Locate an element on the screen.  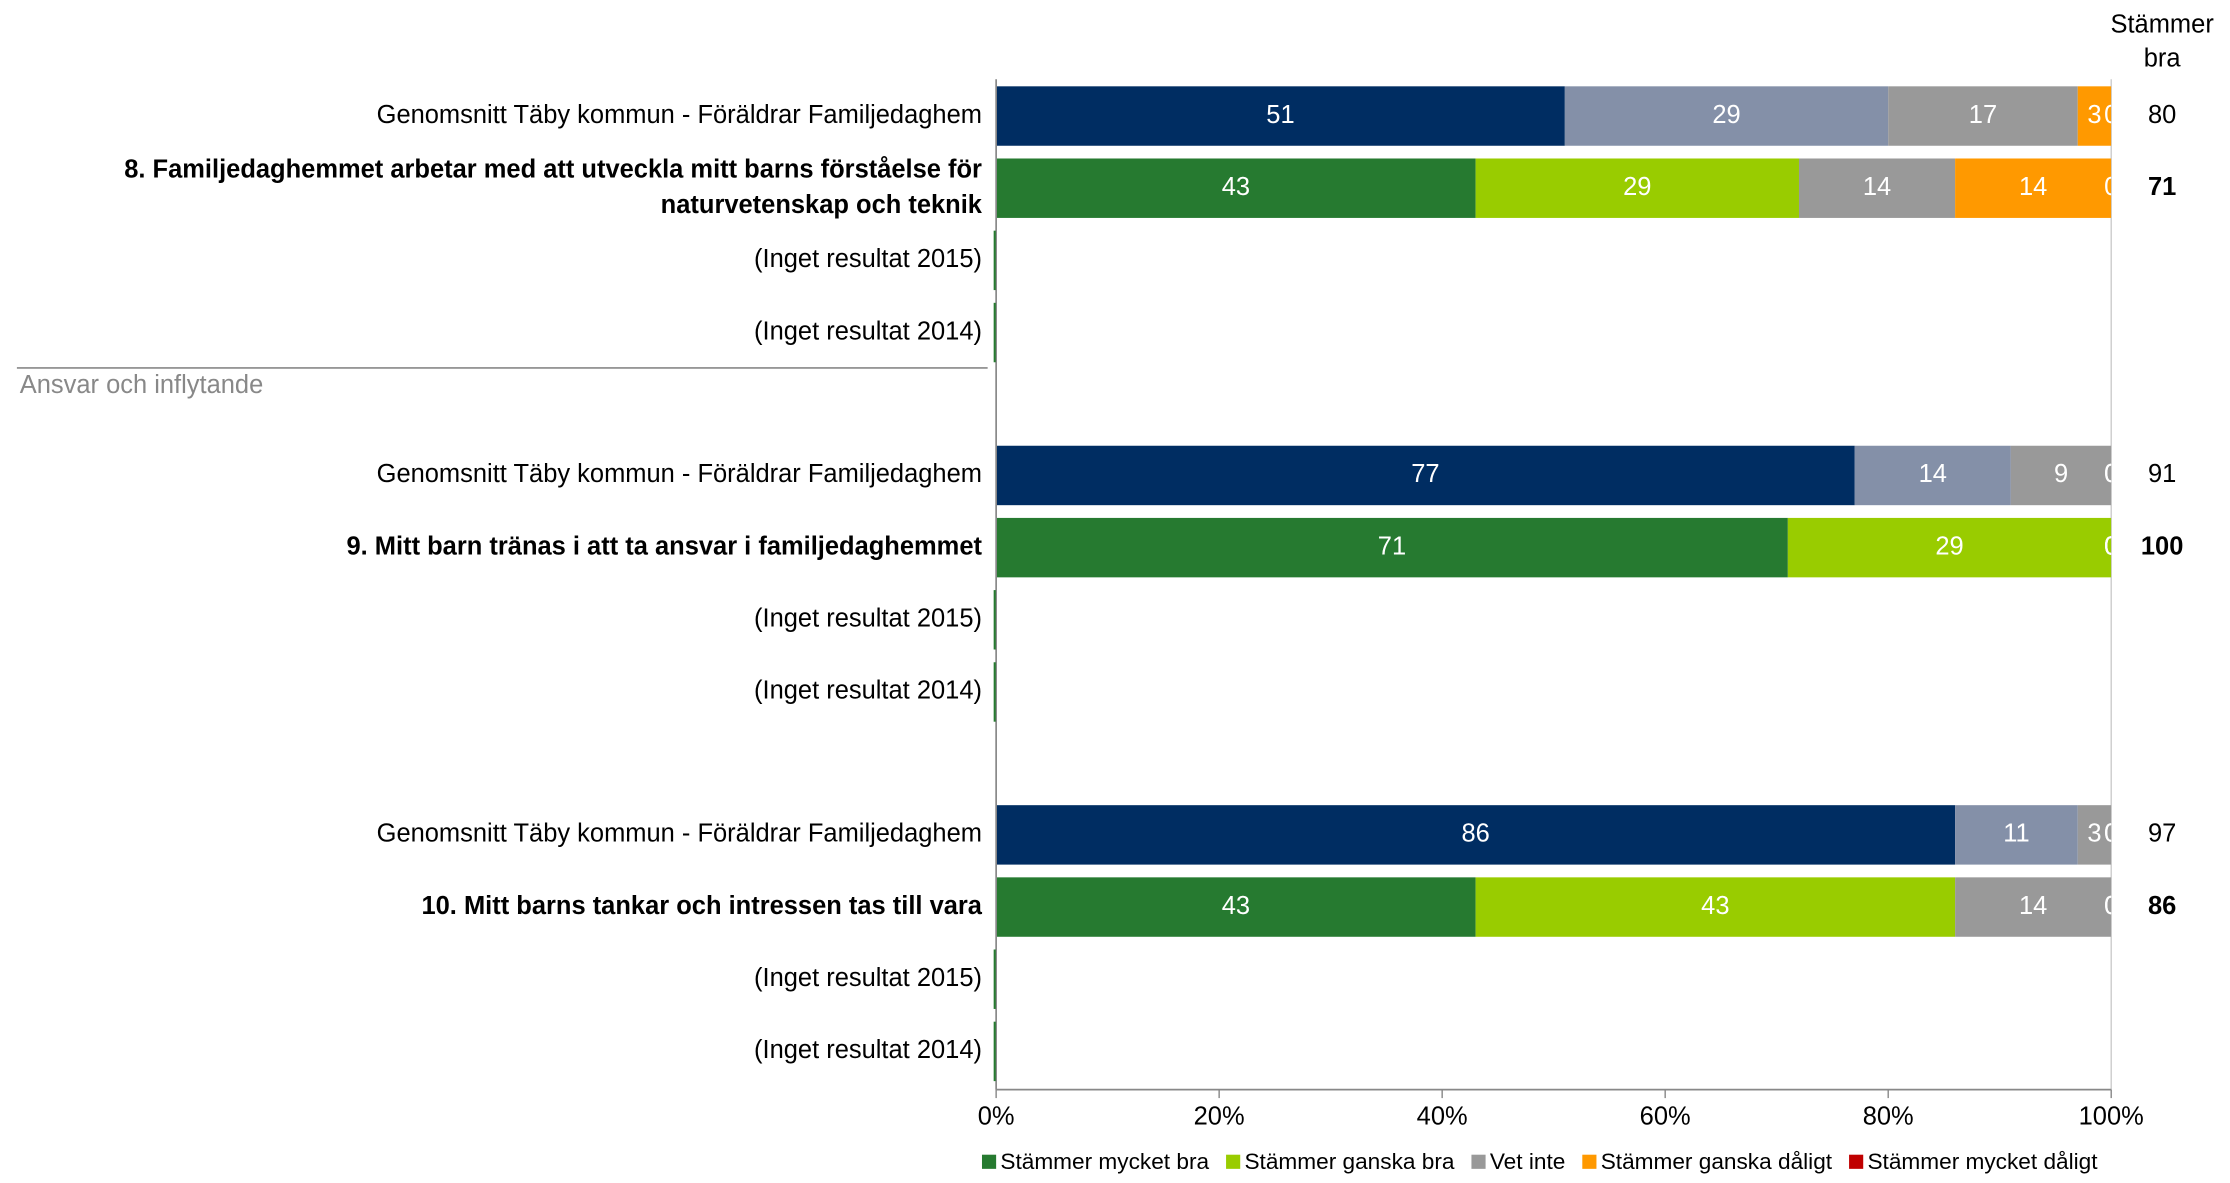
data-label: 17 is located at coordinates (1983, 115).